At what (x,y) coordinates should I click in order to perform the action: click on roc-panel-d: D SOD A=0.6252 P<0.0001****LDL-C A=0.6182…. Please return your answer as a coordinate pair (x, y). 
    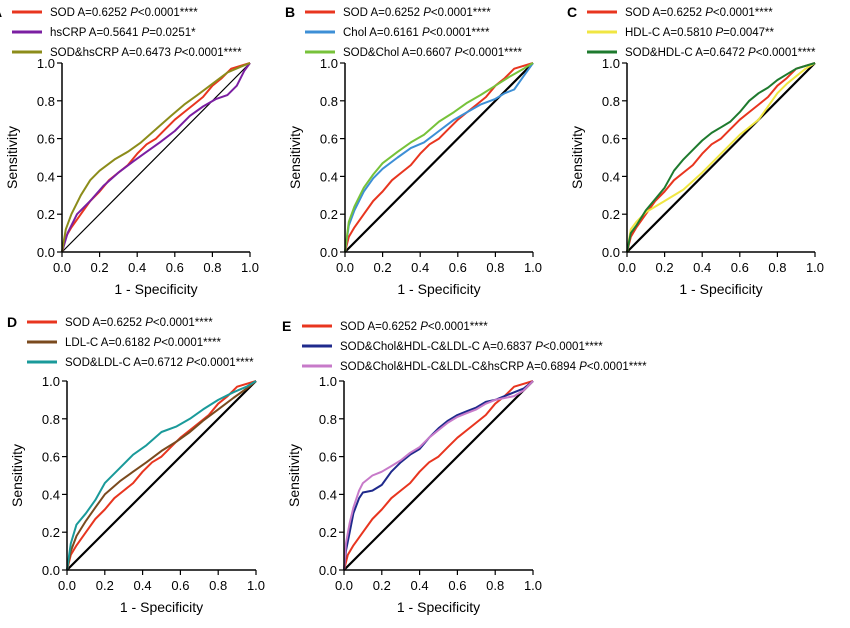
    Looking at the image, I should click on (136, 464).